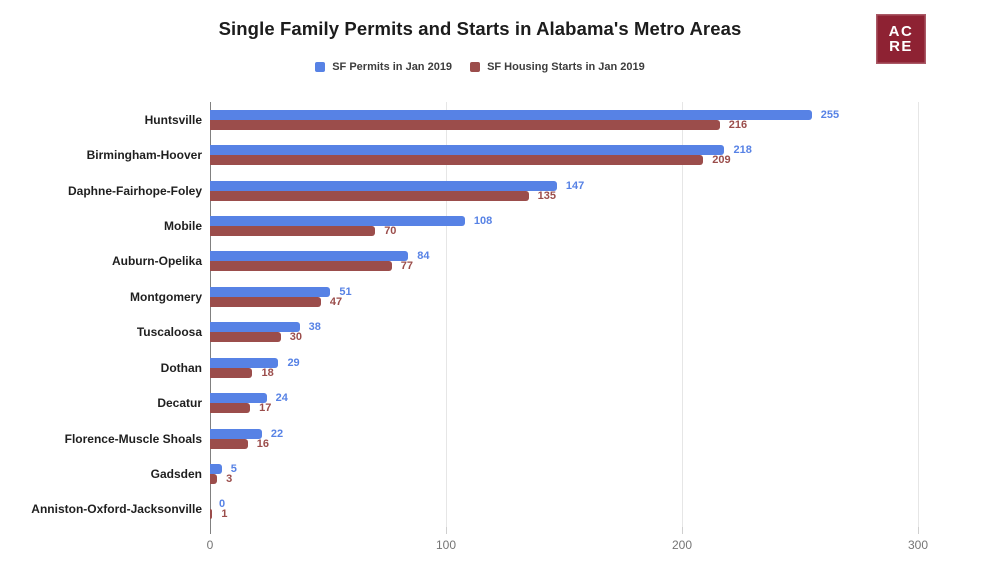 The image size is (1000, 567). Describe the element at coordinates (585, 337) in the screenshot. I see `bar-line: 30` at that location.